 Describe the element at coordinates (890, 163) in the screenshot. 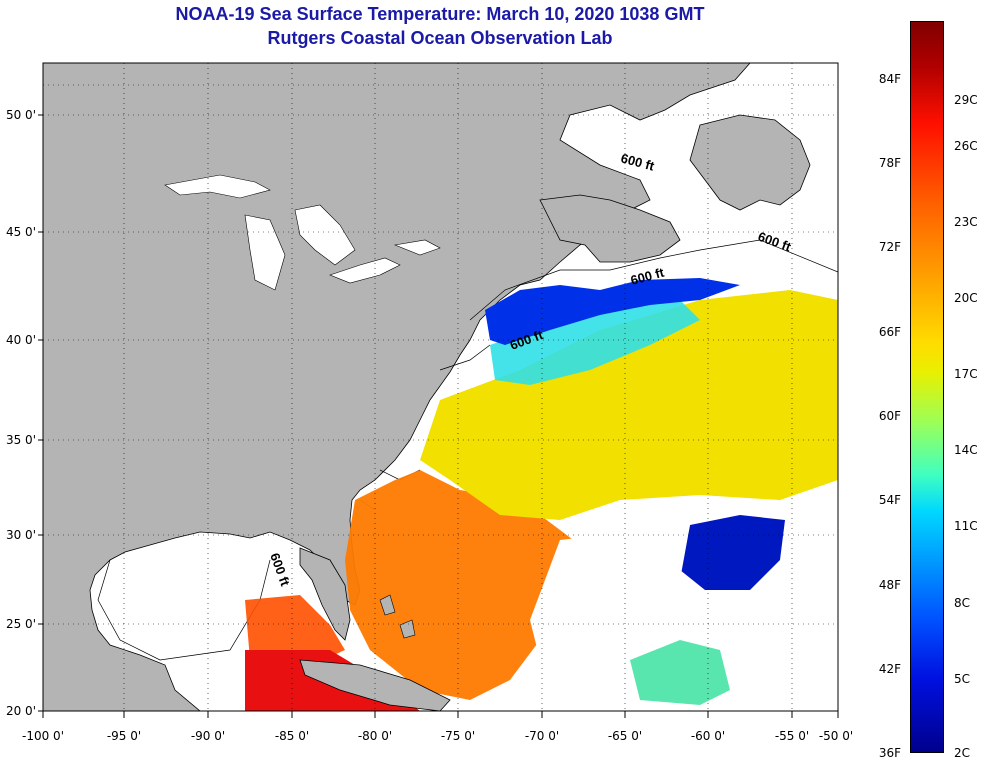

I see `colorbar-fahrenheit-label: 78F` at that location.